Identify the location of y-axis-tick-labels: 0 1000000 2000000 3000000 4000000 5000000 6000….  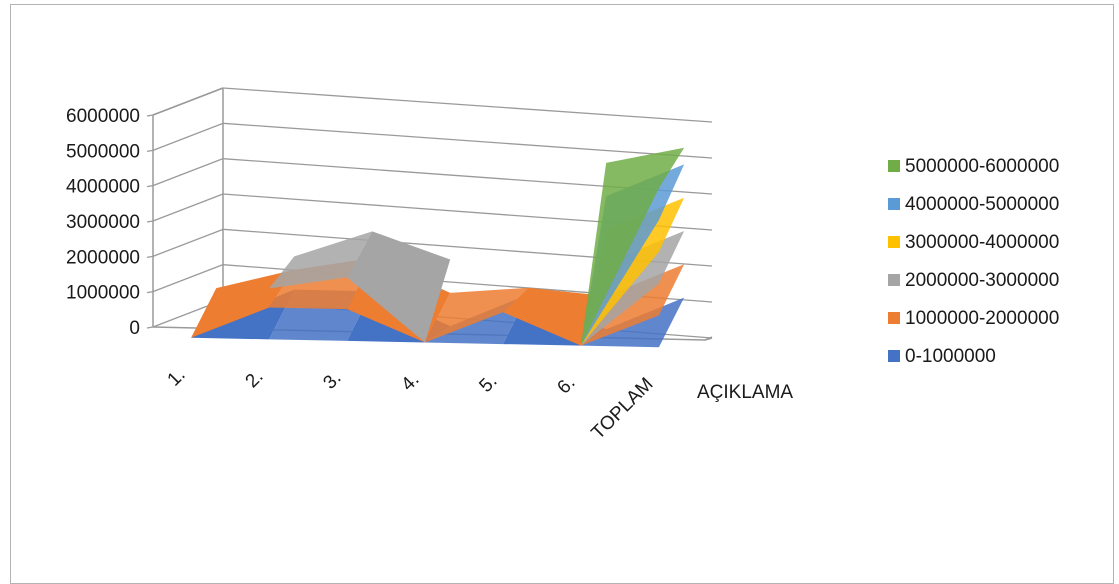
(103, 222).